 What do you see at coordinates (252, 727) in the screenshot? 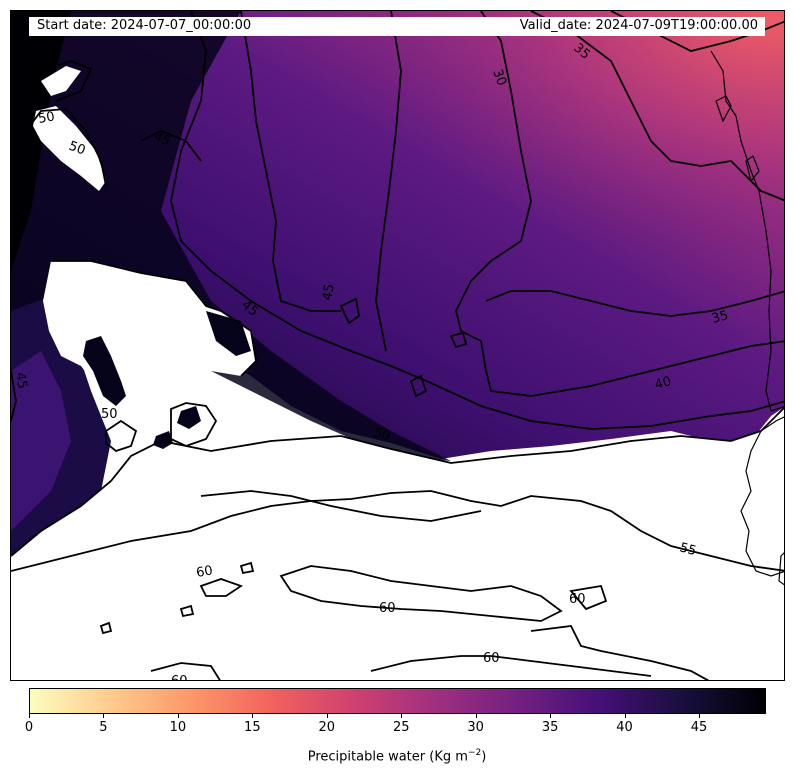
I see `colorbar-tick-label: 15` at bounding box center [252, 727].